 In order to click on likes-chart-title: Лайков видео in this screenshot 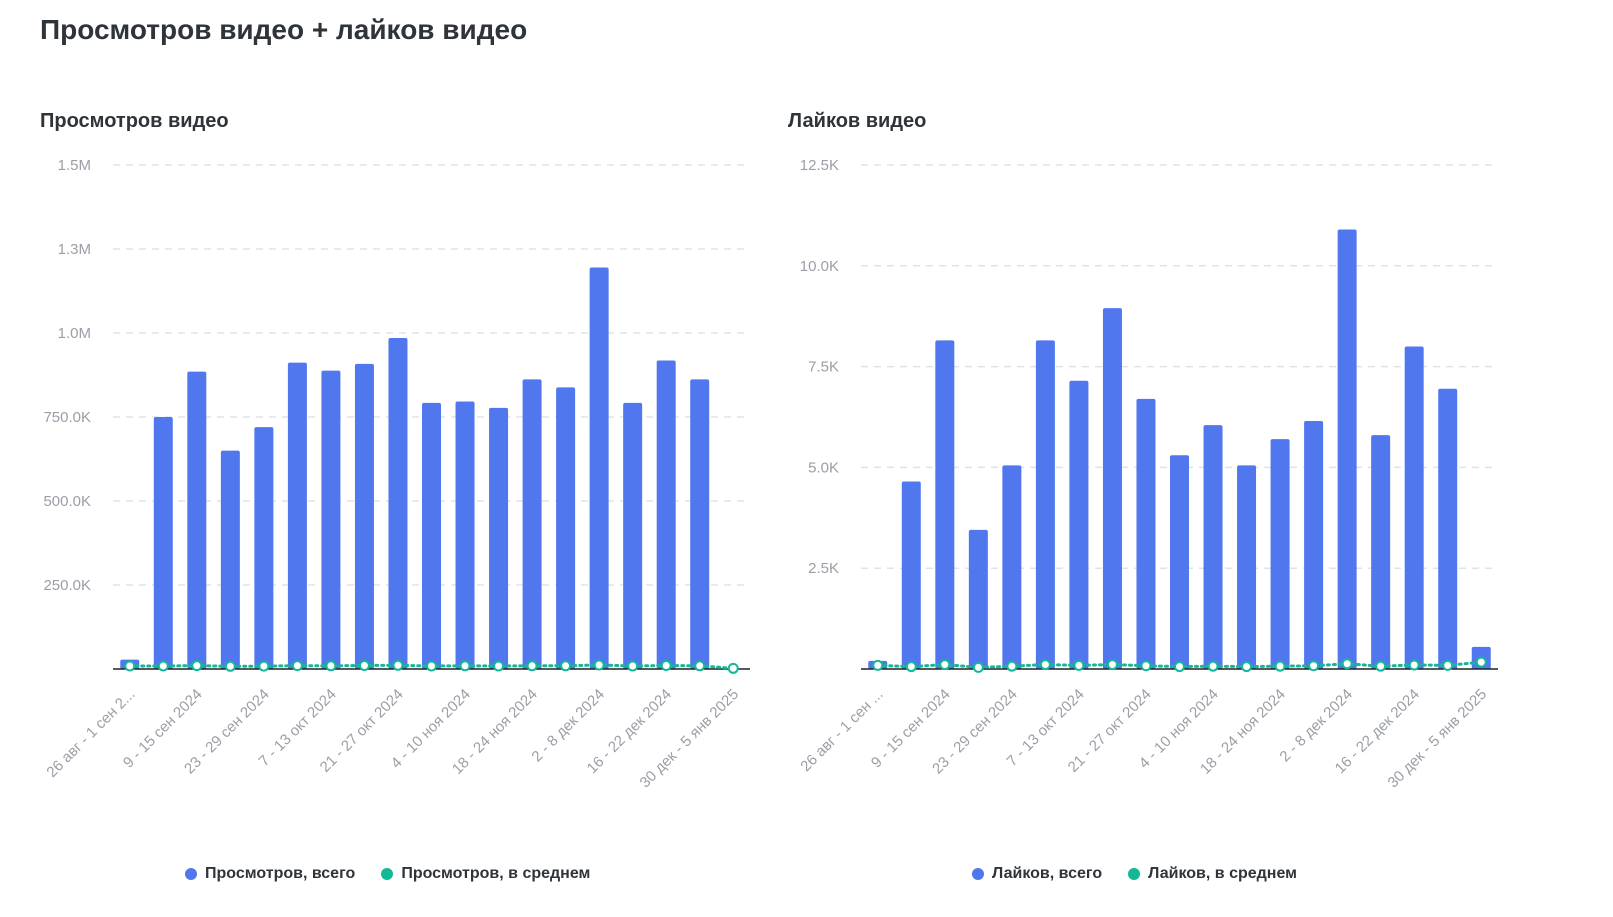, I will do `click(857, 121)`.